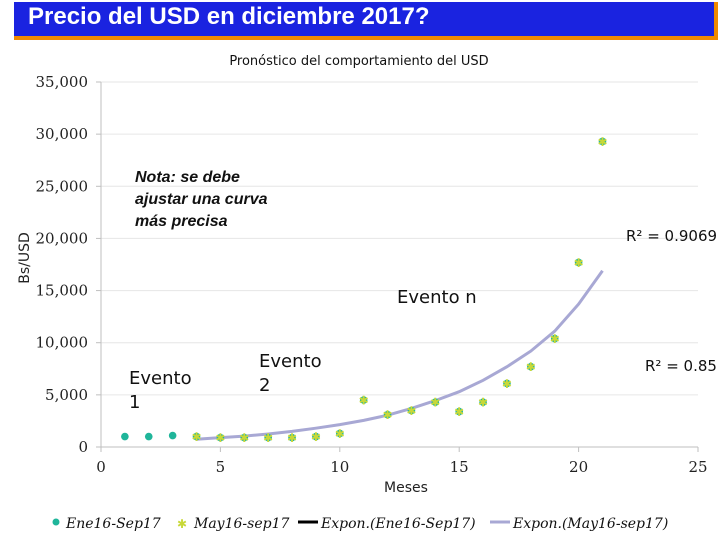  I want to click on x-tick-label-4: 20, so click(578, 467).